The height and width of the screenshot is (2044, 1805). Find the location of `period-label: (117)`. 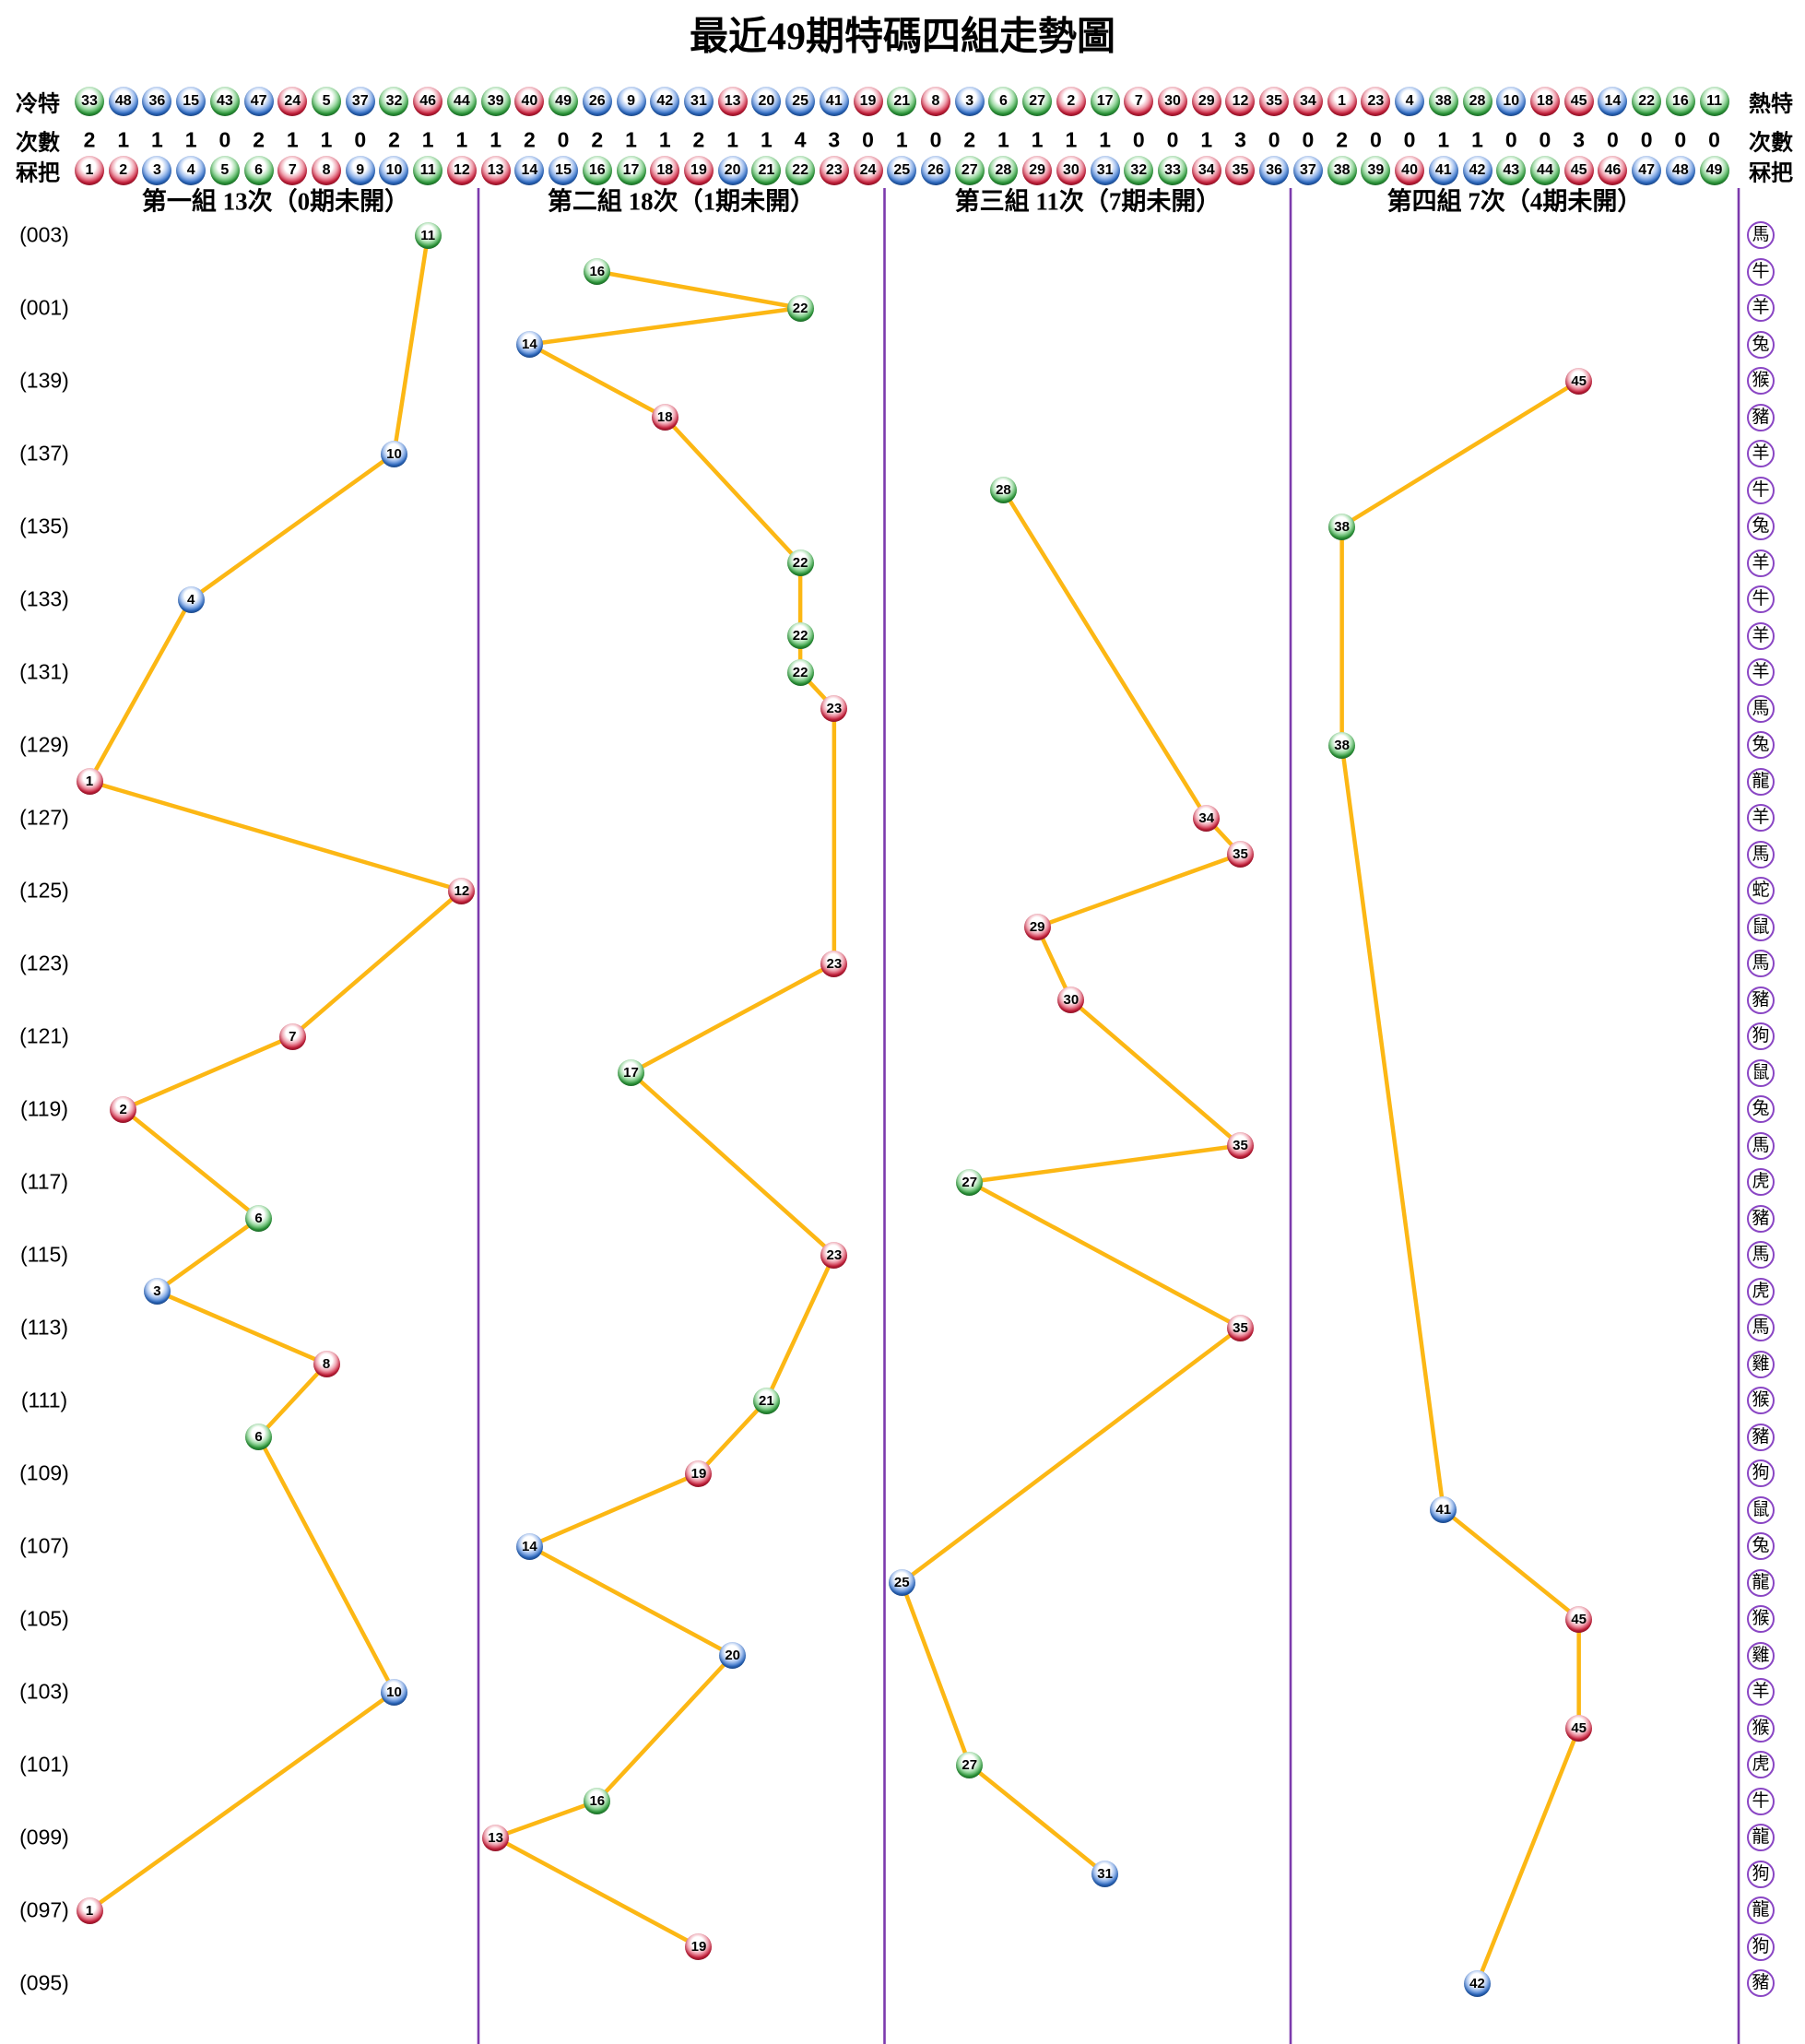

period-label: (117) is located at coordinates (44, 1181).